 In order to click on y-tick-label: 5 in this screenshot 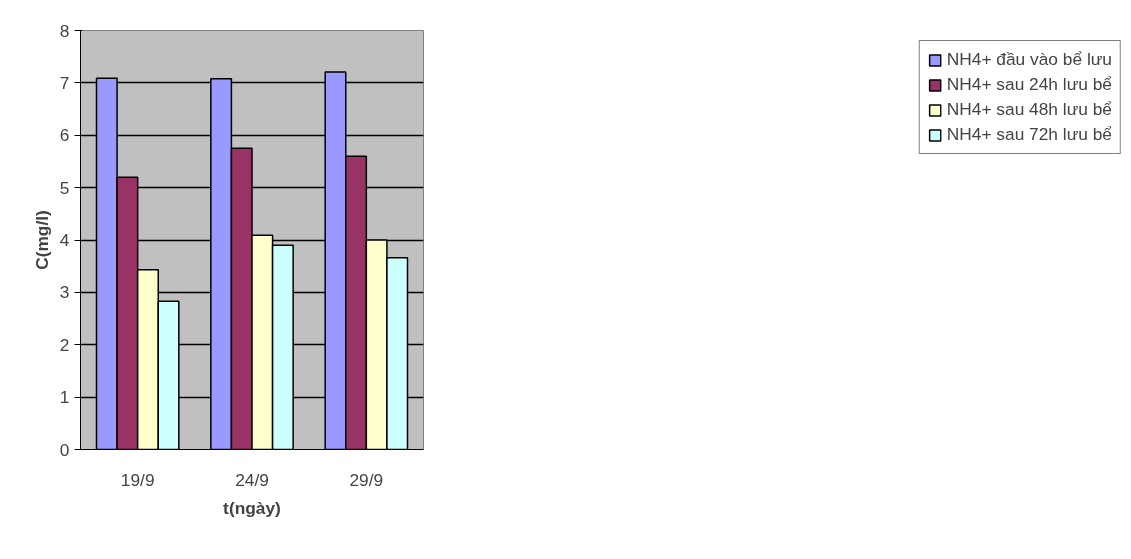, I will do `click(64, 187)`.